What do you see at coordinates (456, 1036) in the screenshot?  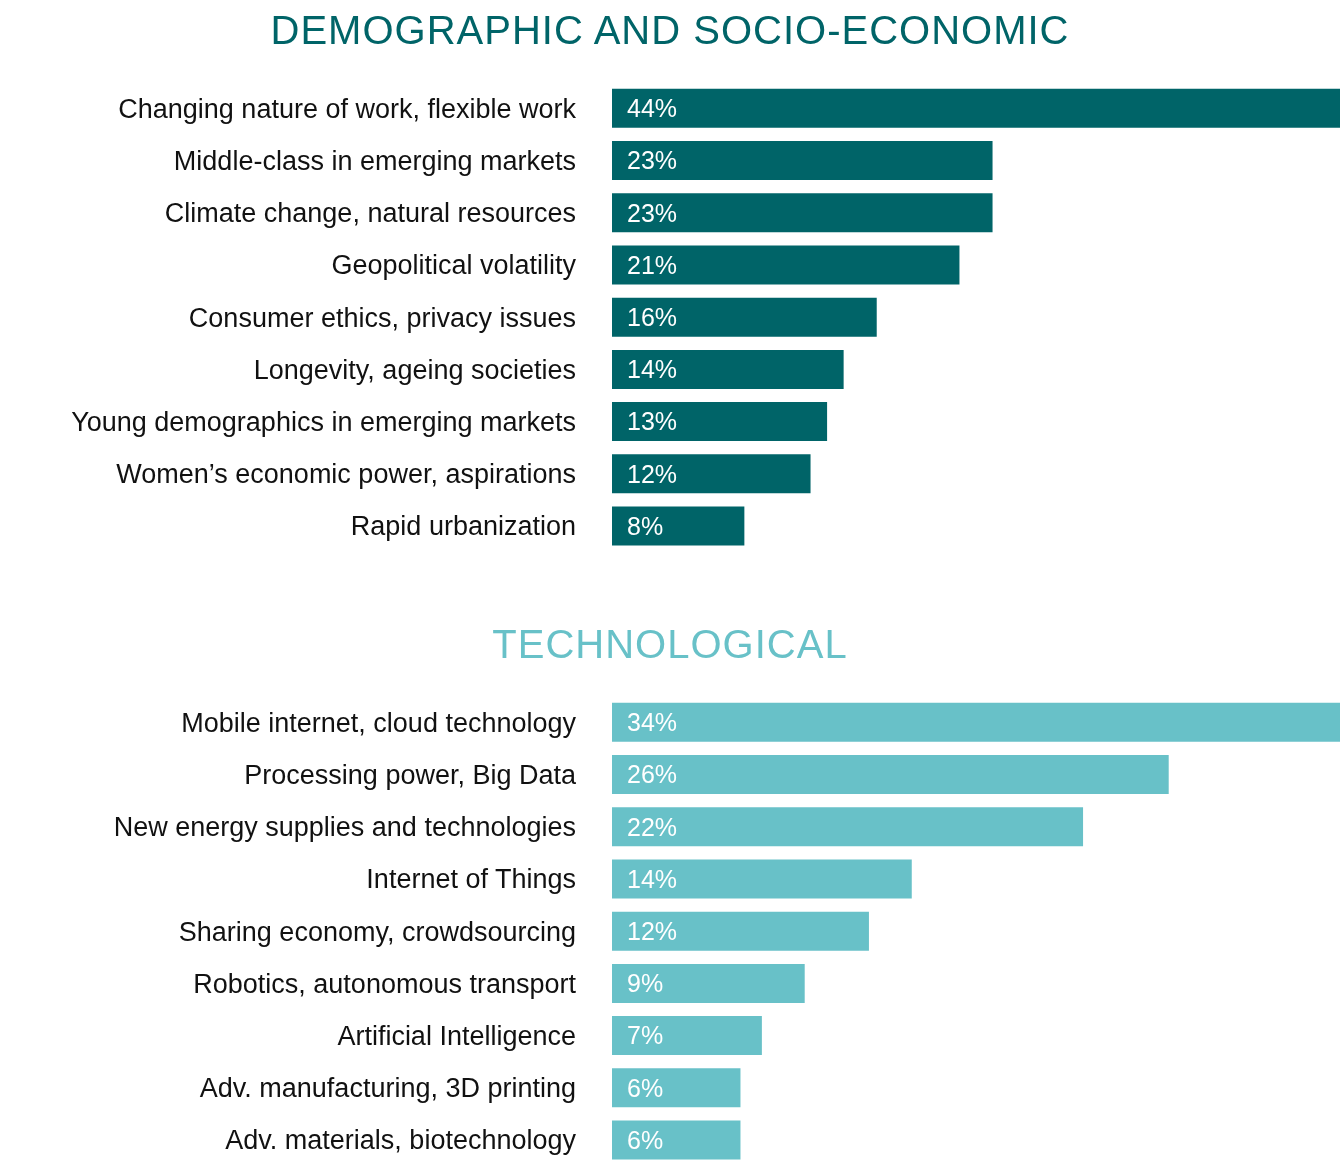 I see `y-tick-label: Artificial Intelligence` at bounding box center [456, 1036].